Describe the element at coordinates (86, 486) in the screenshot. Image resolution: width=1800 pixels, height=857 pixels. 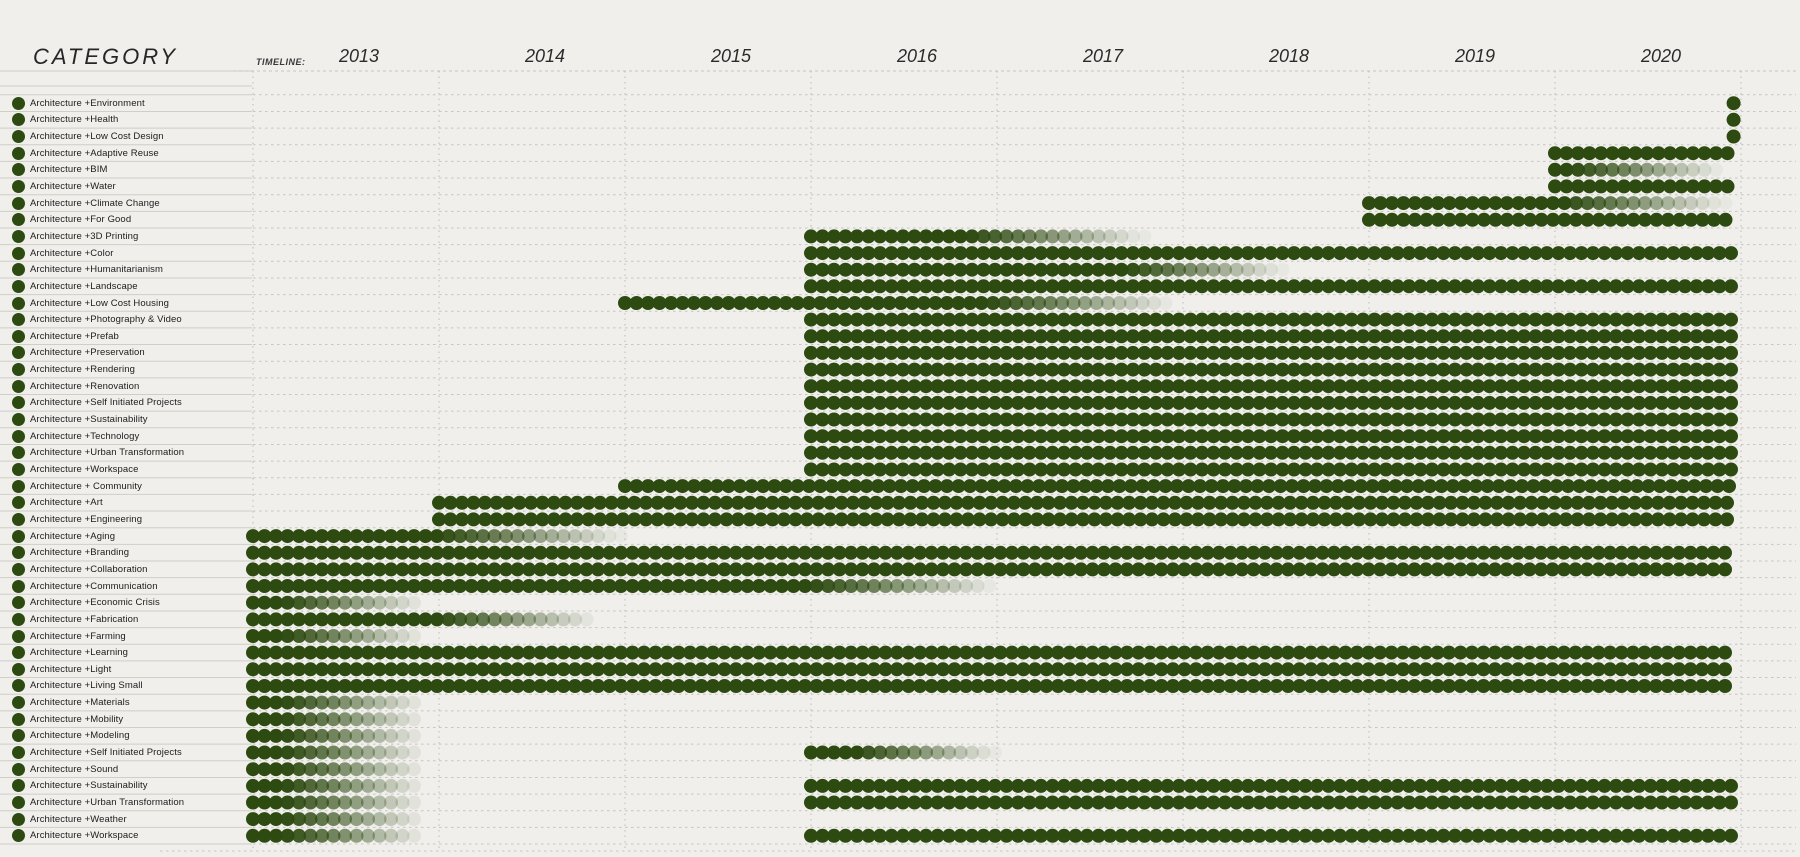
I see `category-label: Architecture + Community` at that location.